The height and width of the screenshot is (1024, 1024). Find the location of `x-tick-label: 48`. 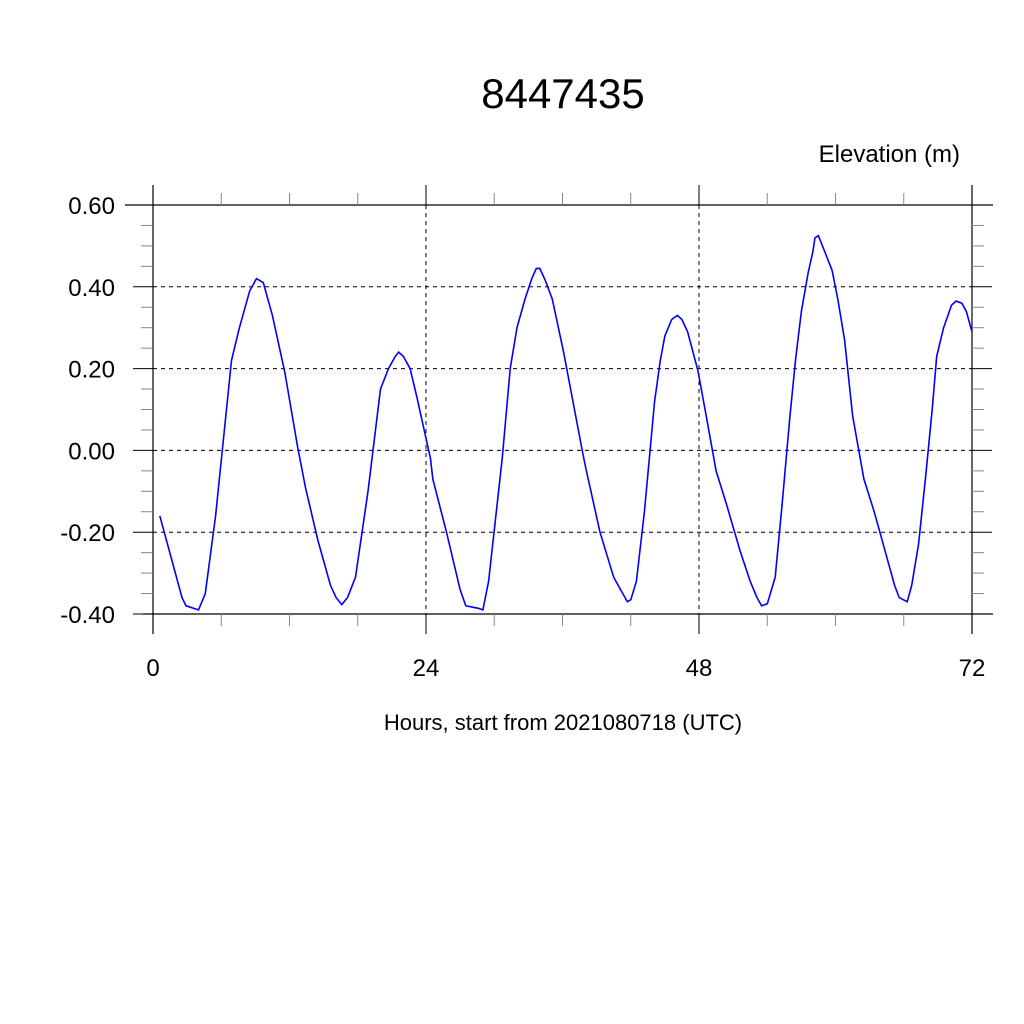

x-tick-label: 48 is located at coordinates (699, 668).